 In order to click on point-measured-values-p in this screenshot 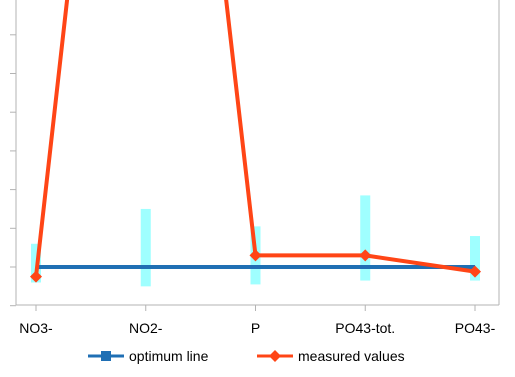, I will do `click(255, 255)`.